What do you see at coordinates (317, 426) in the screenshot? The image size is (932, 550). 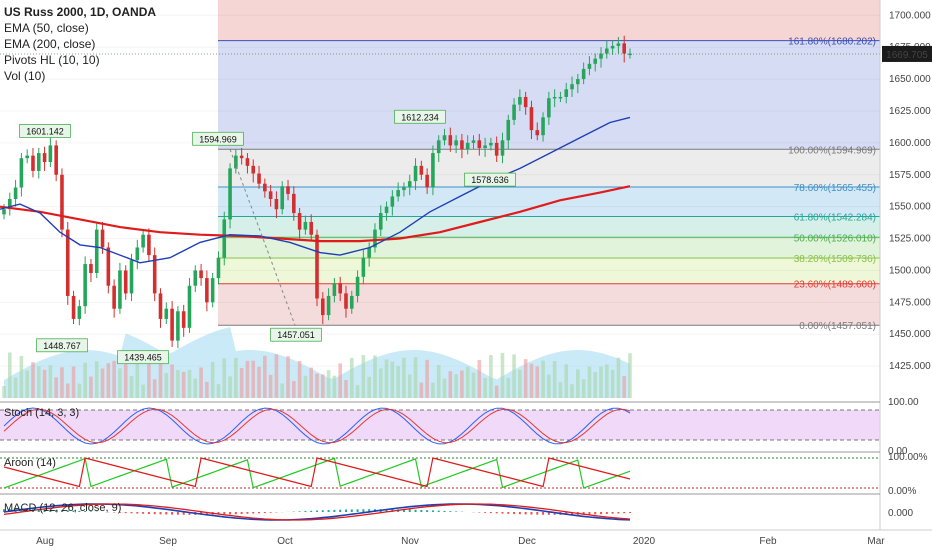 I see `stoch-k-line` at bounding box center [317, 426].